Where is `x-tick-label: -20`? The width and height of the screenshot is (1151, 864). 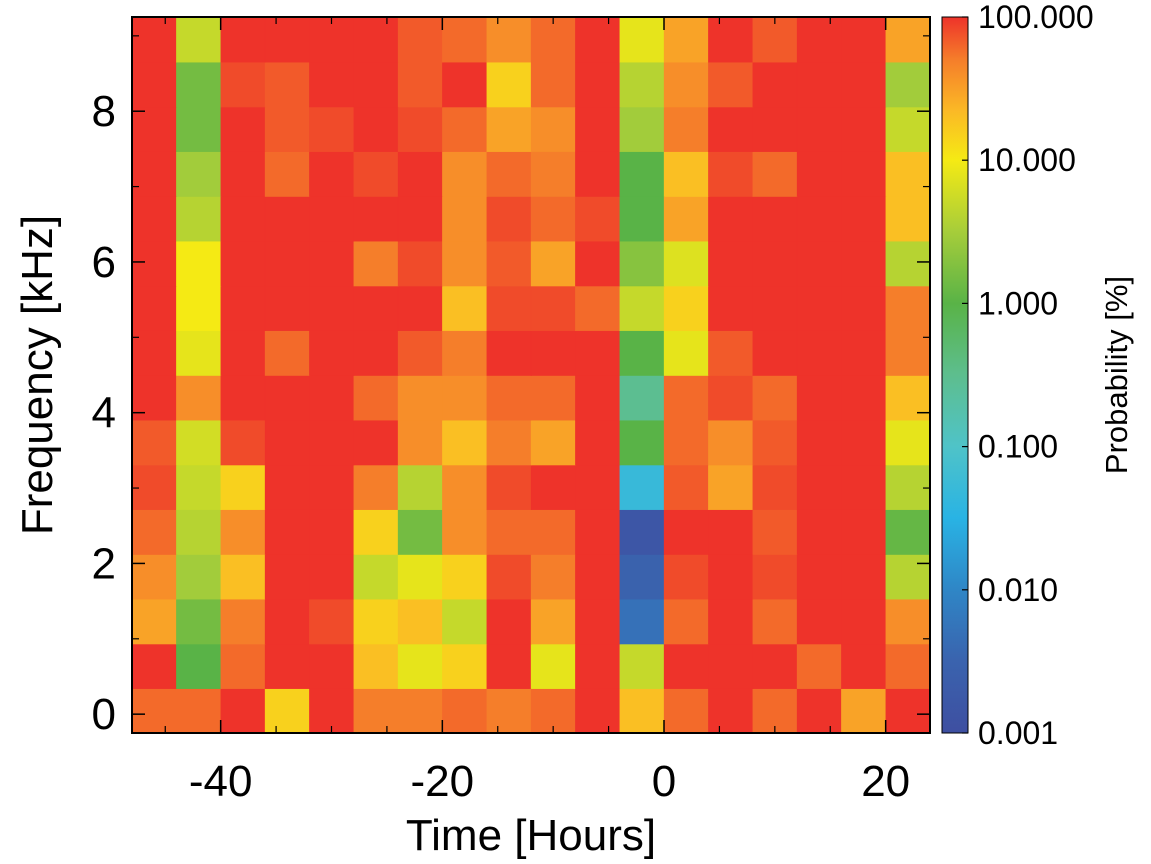 x-tick-label: -20 is located at coordinates (443, 781).